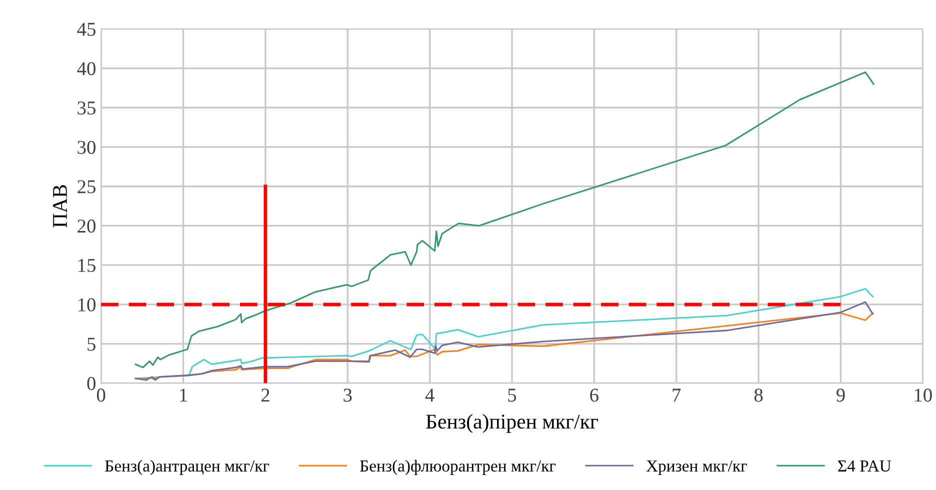 This screenshot has height=490, width=936. What do you see at coordinates (458, 467) in the screenshot?
I see `legend-label: Бенз(а)флюорантрен мкг/кг` at bounding box center [458, 467].